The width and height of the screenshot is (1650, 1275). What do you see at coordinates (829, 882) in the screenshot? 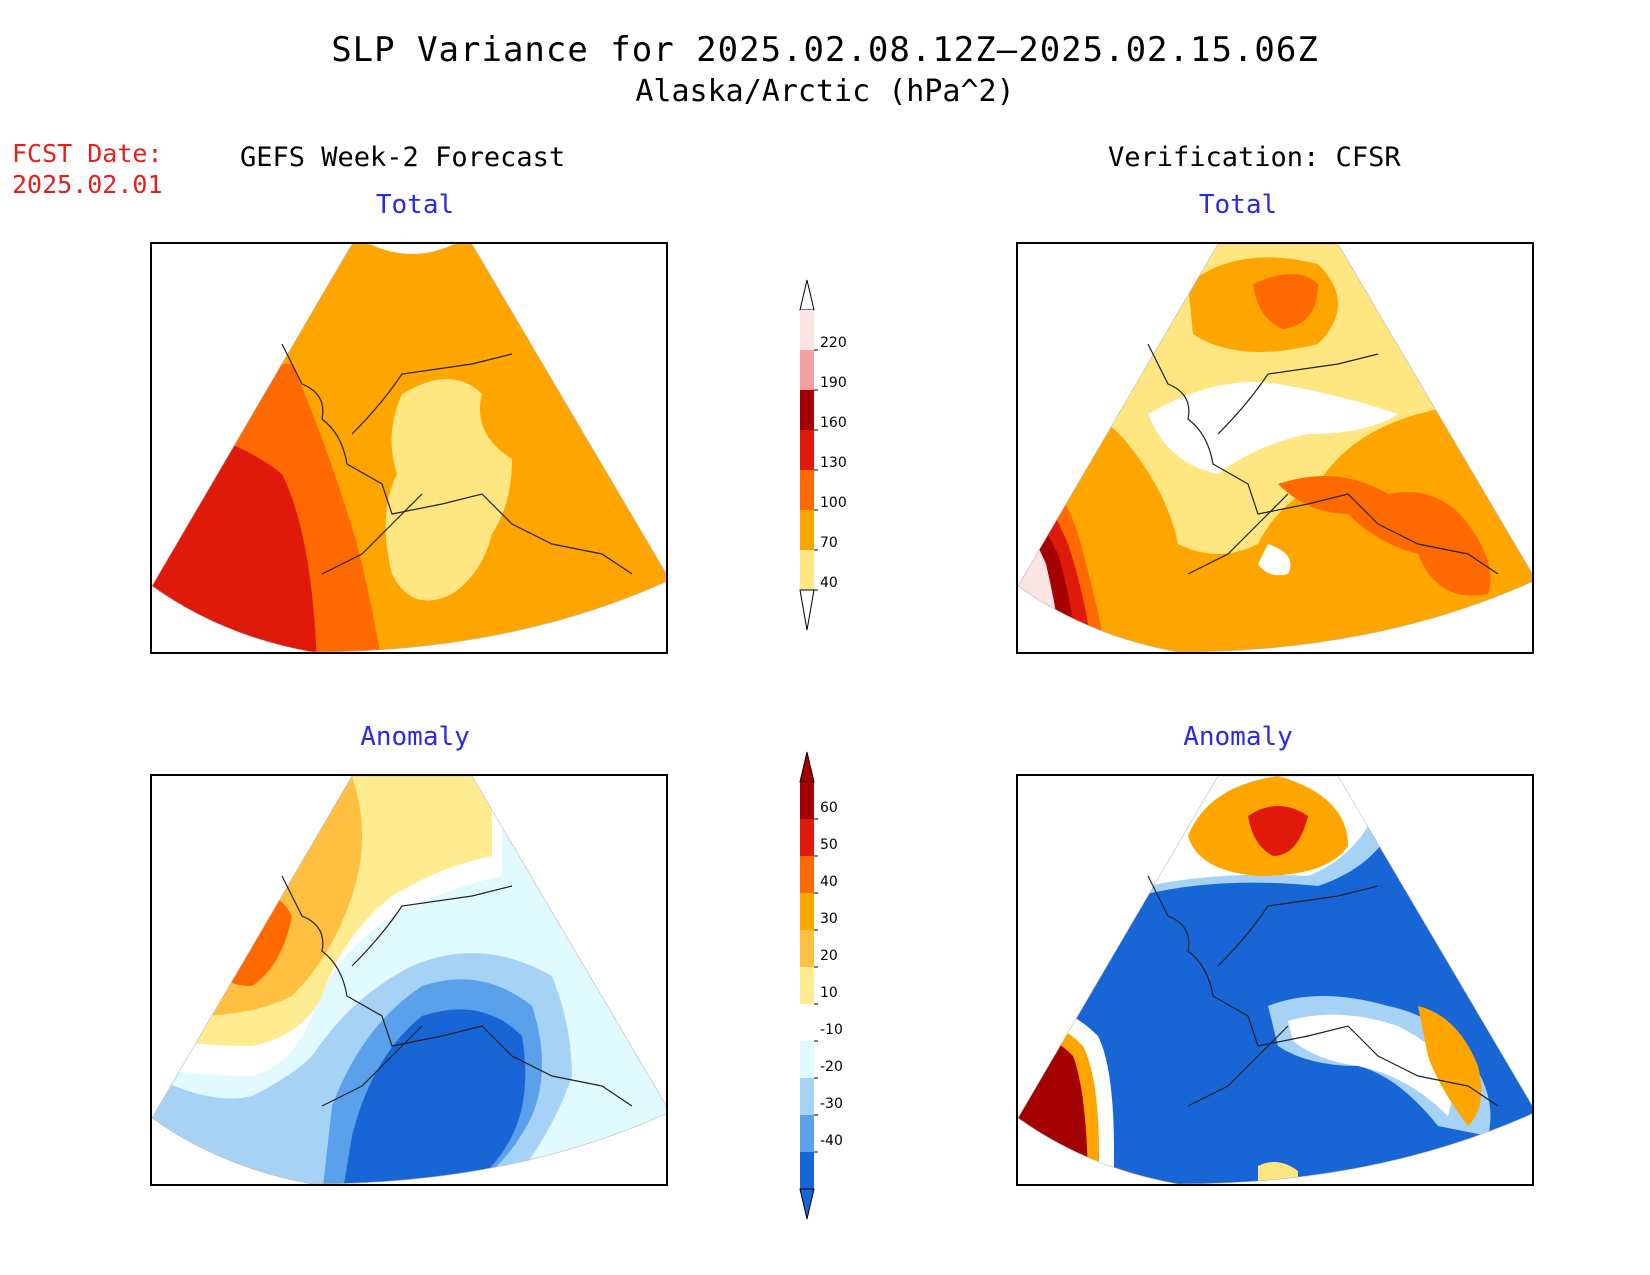
I see `anomaly-colorbar-tick-label: 40` at bounding box center [829, 882].